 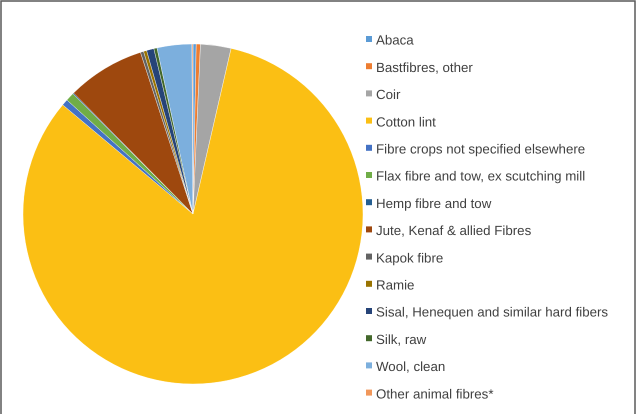 I want to click on legend-label: Wool, clean, so click(x=411, y=366).